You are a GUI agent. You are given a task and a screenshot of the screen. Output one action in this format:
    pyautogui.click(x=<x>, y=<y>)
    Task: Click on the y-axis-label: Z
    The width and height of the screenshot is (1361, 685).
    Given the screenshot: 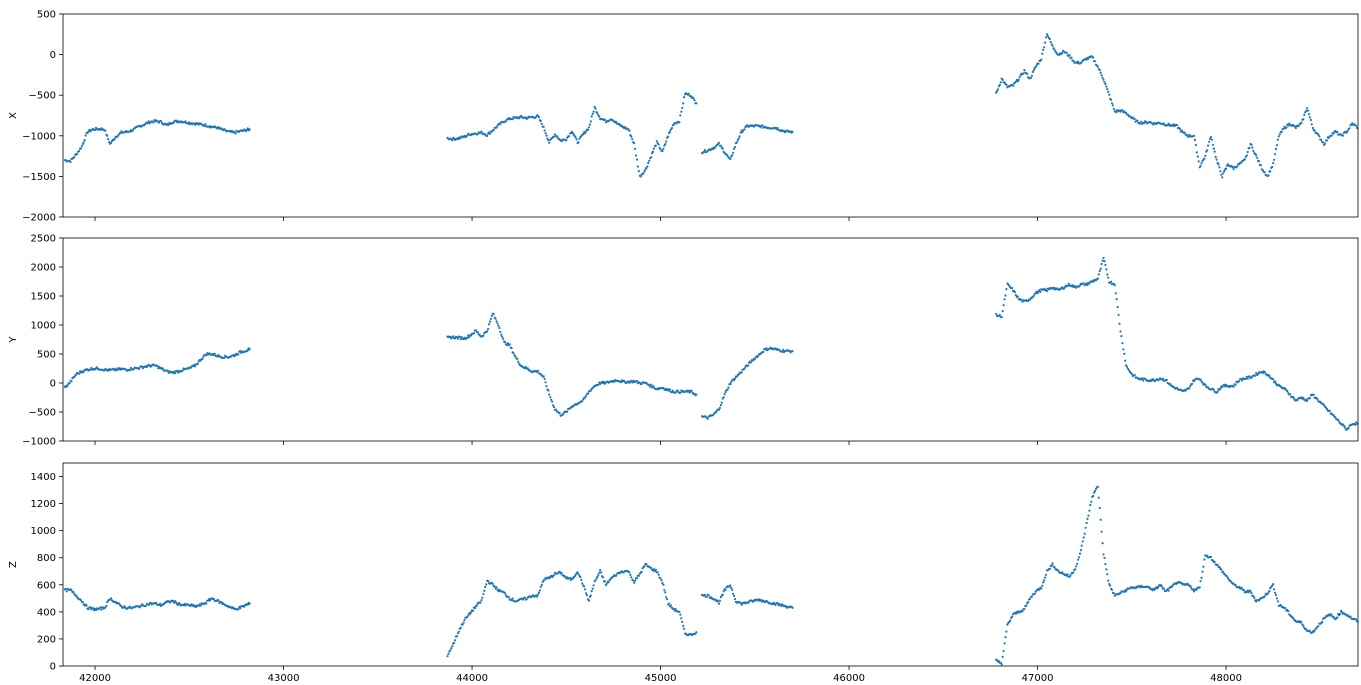 What is the action you would take?
    pyautogui.click(x=13, y=564)
    